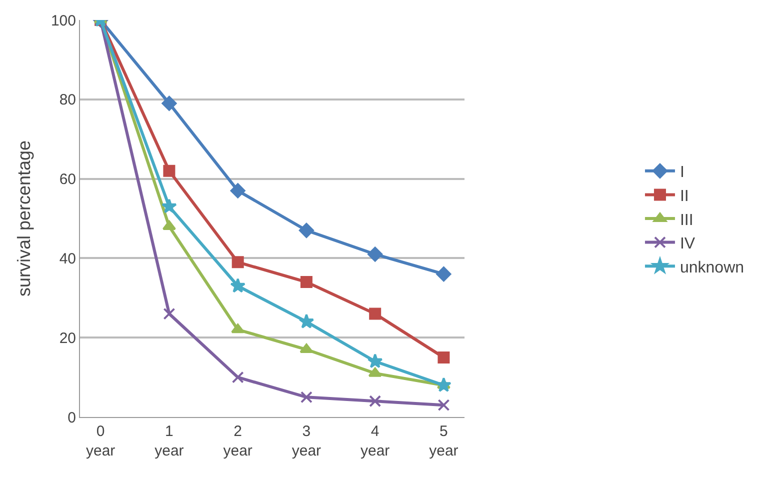  What do you see at coordinates (307, 441) in the screenshot?
I see `x-tick-label: 3 year` at bounding box center [307, 441].